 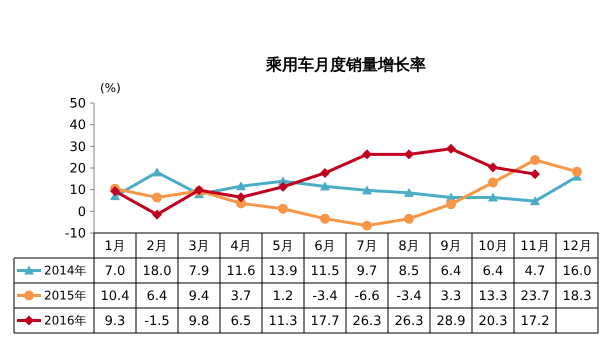 What do you see at coordinates (75, 234) in the screenshot?
I see `y-tick-label: -10` at bounding box center [75, 234].